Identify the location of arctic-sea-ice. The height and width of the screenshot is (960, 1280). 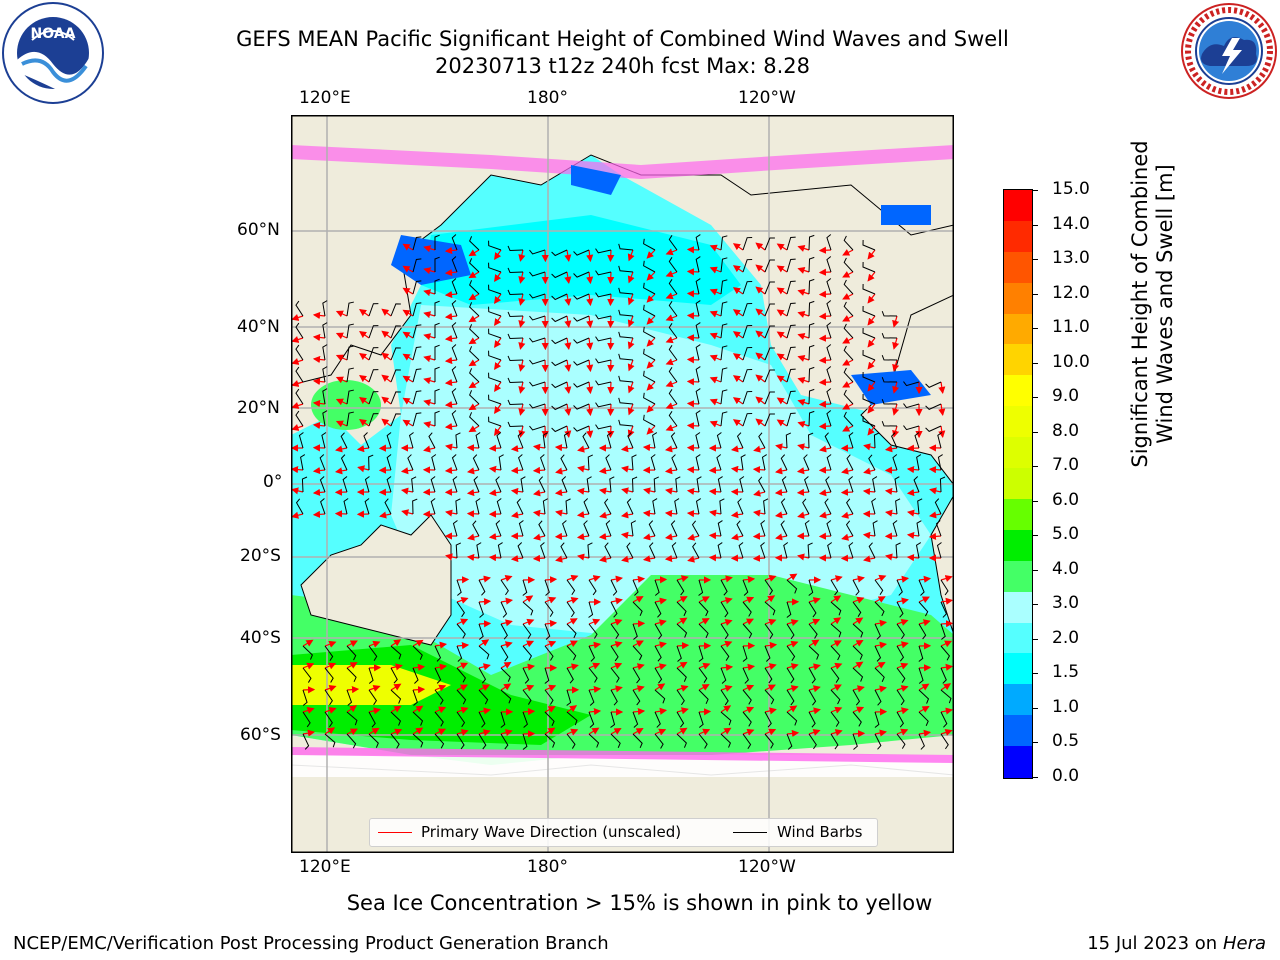
(622, 162).